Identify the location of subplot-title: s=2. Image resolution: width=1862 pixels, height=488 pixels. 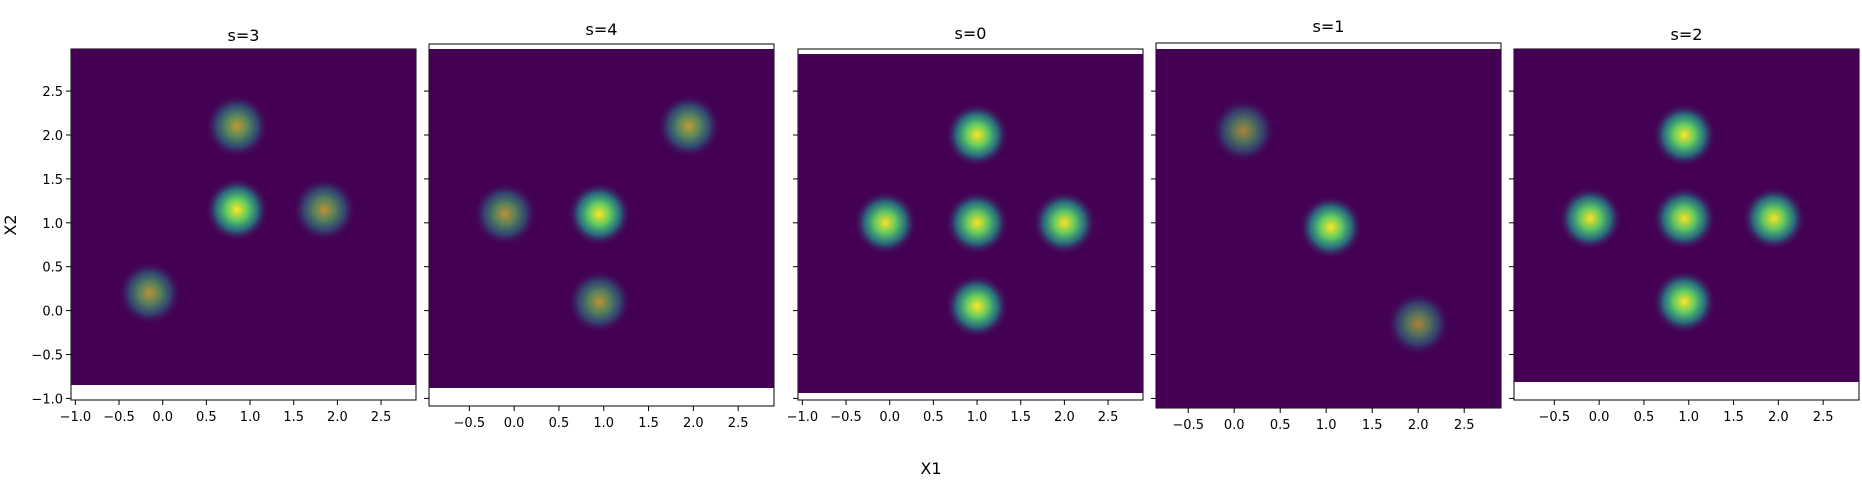
(1687, 34).